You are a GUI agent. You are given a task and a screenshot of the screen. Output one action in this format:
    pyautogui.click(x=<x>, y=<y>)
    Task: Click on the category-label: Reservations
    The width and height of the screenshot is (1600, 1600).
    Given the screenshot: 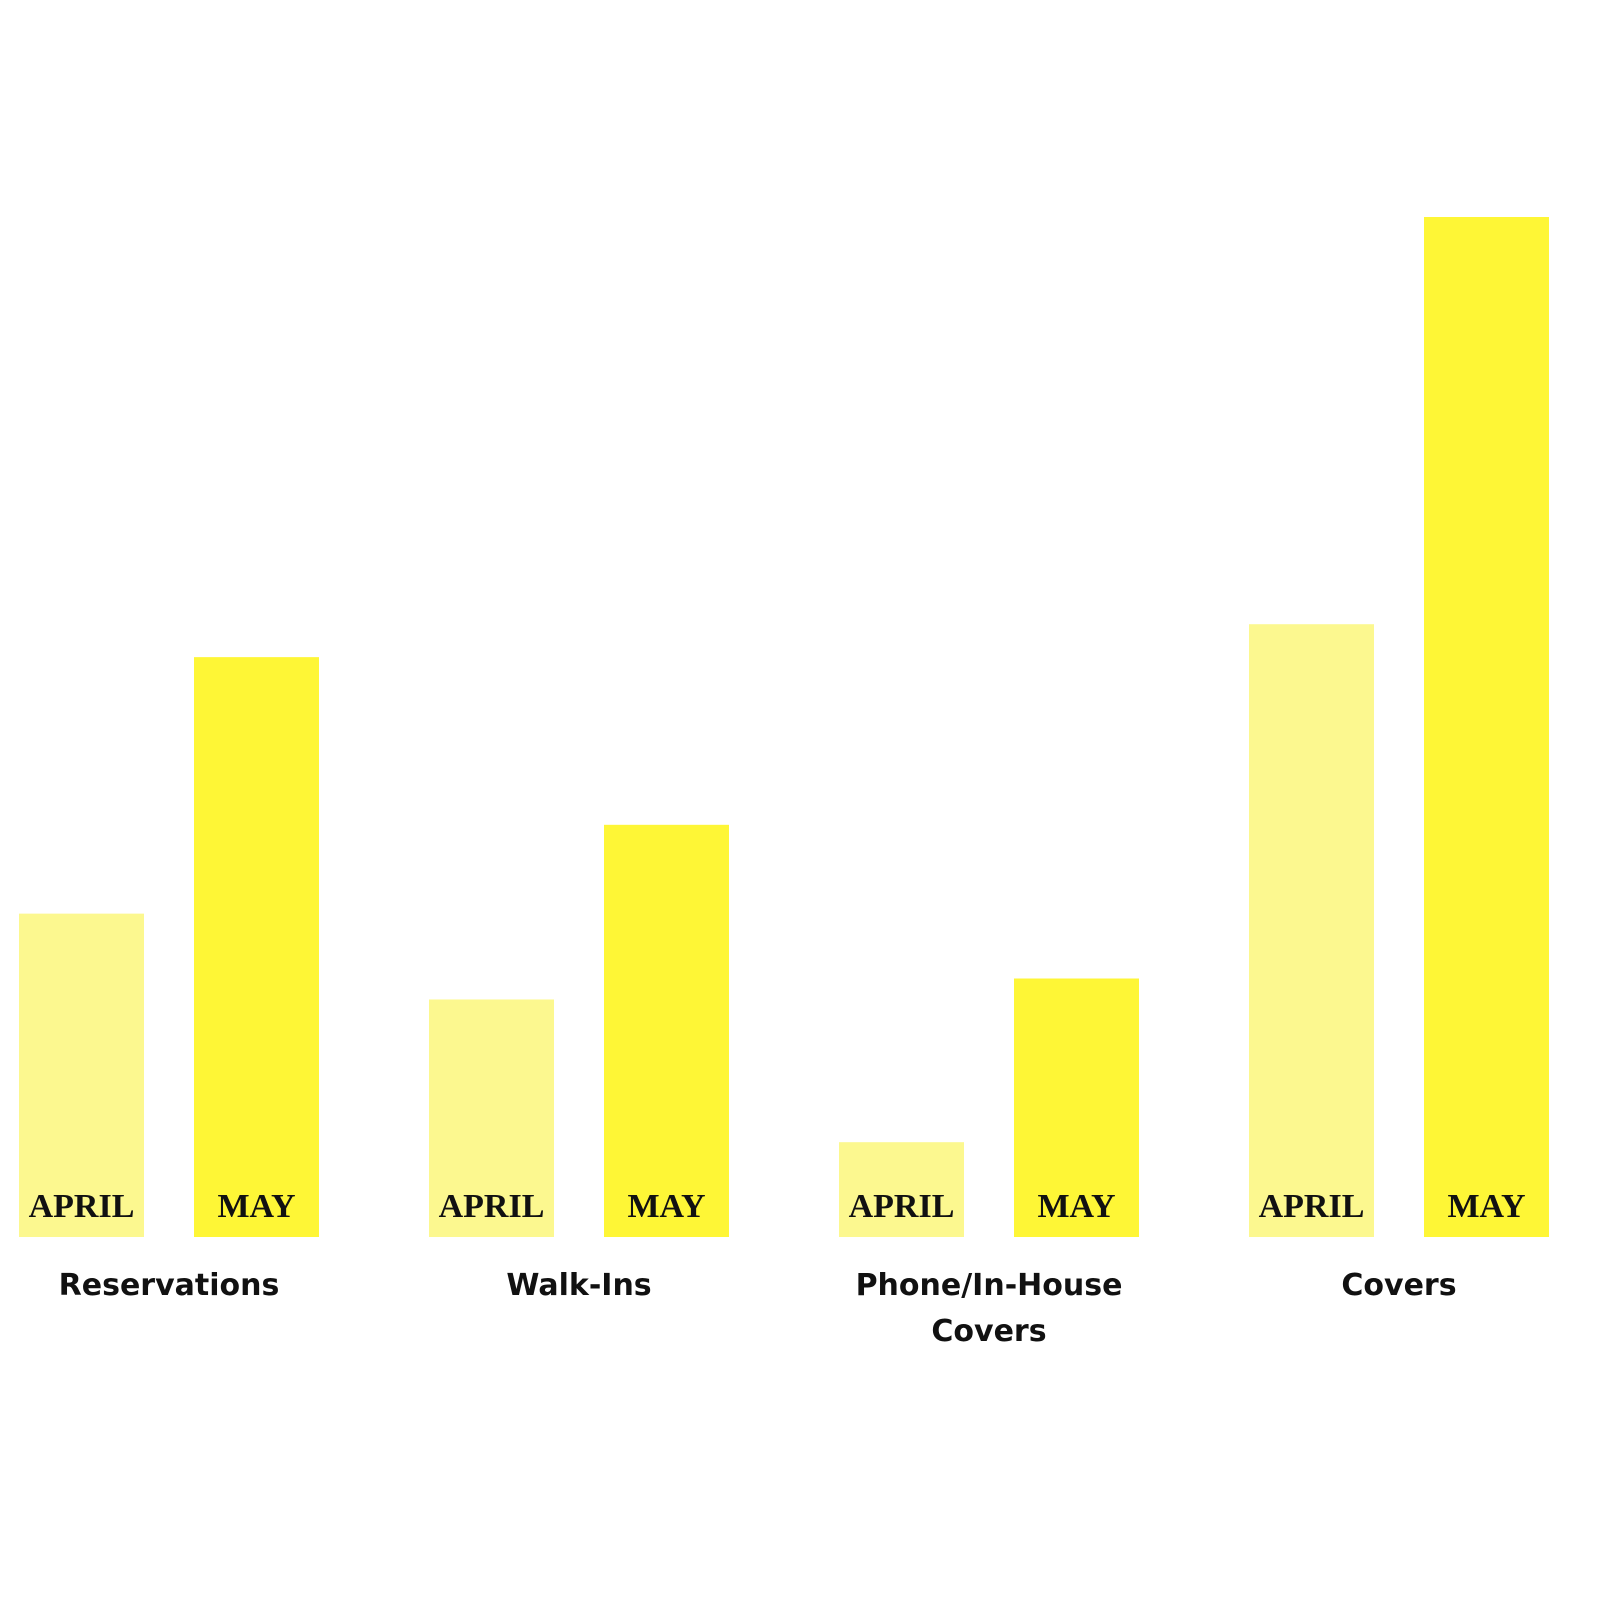 What is the action you would take?
    pyautogui.click(x=169, y=1285)
    